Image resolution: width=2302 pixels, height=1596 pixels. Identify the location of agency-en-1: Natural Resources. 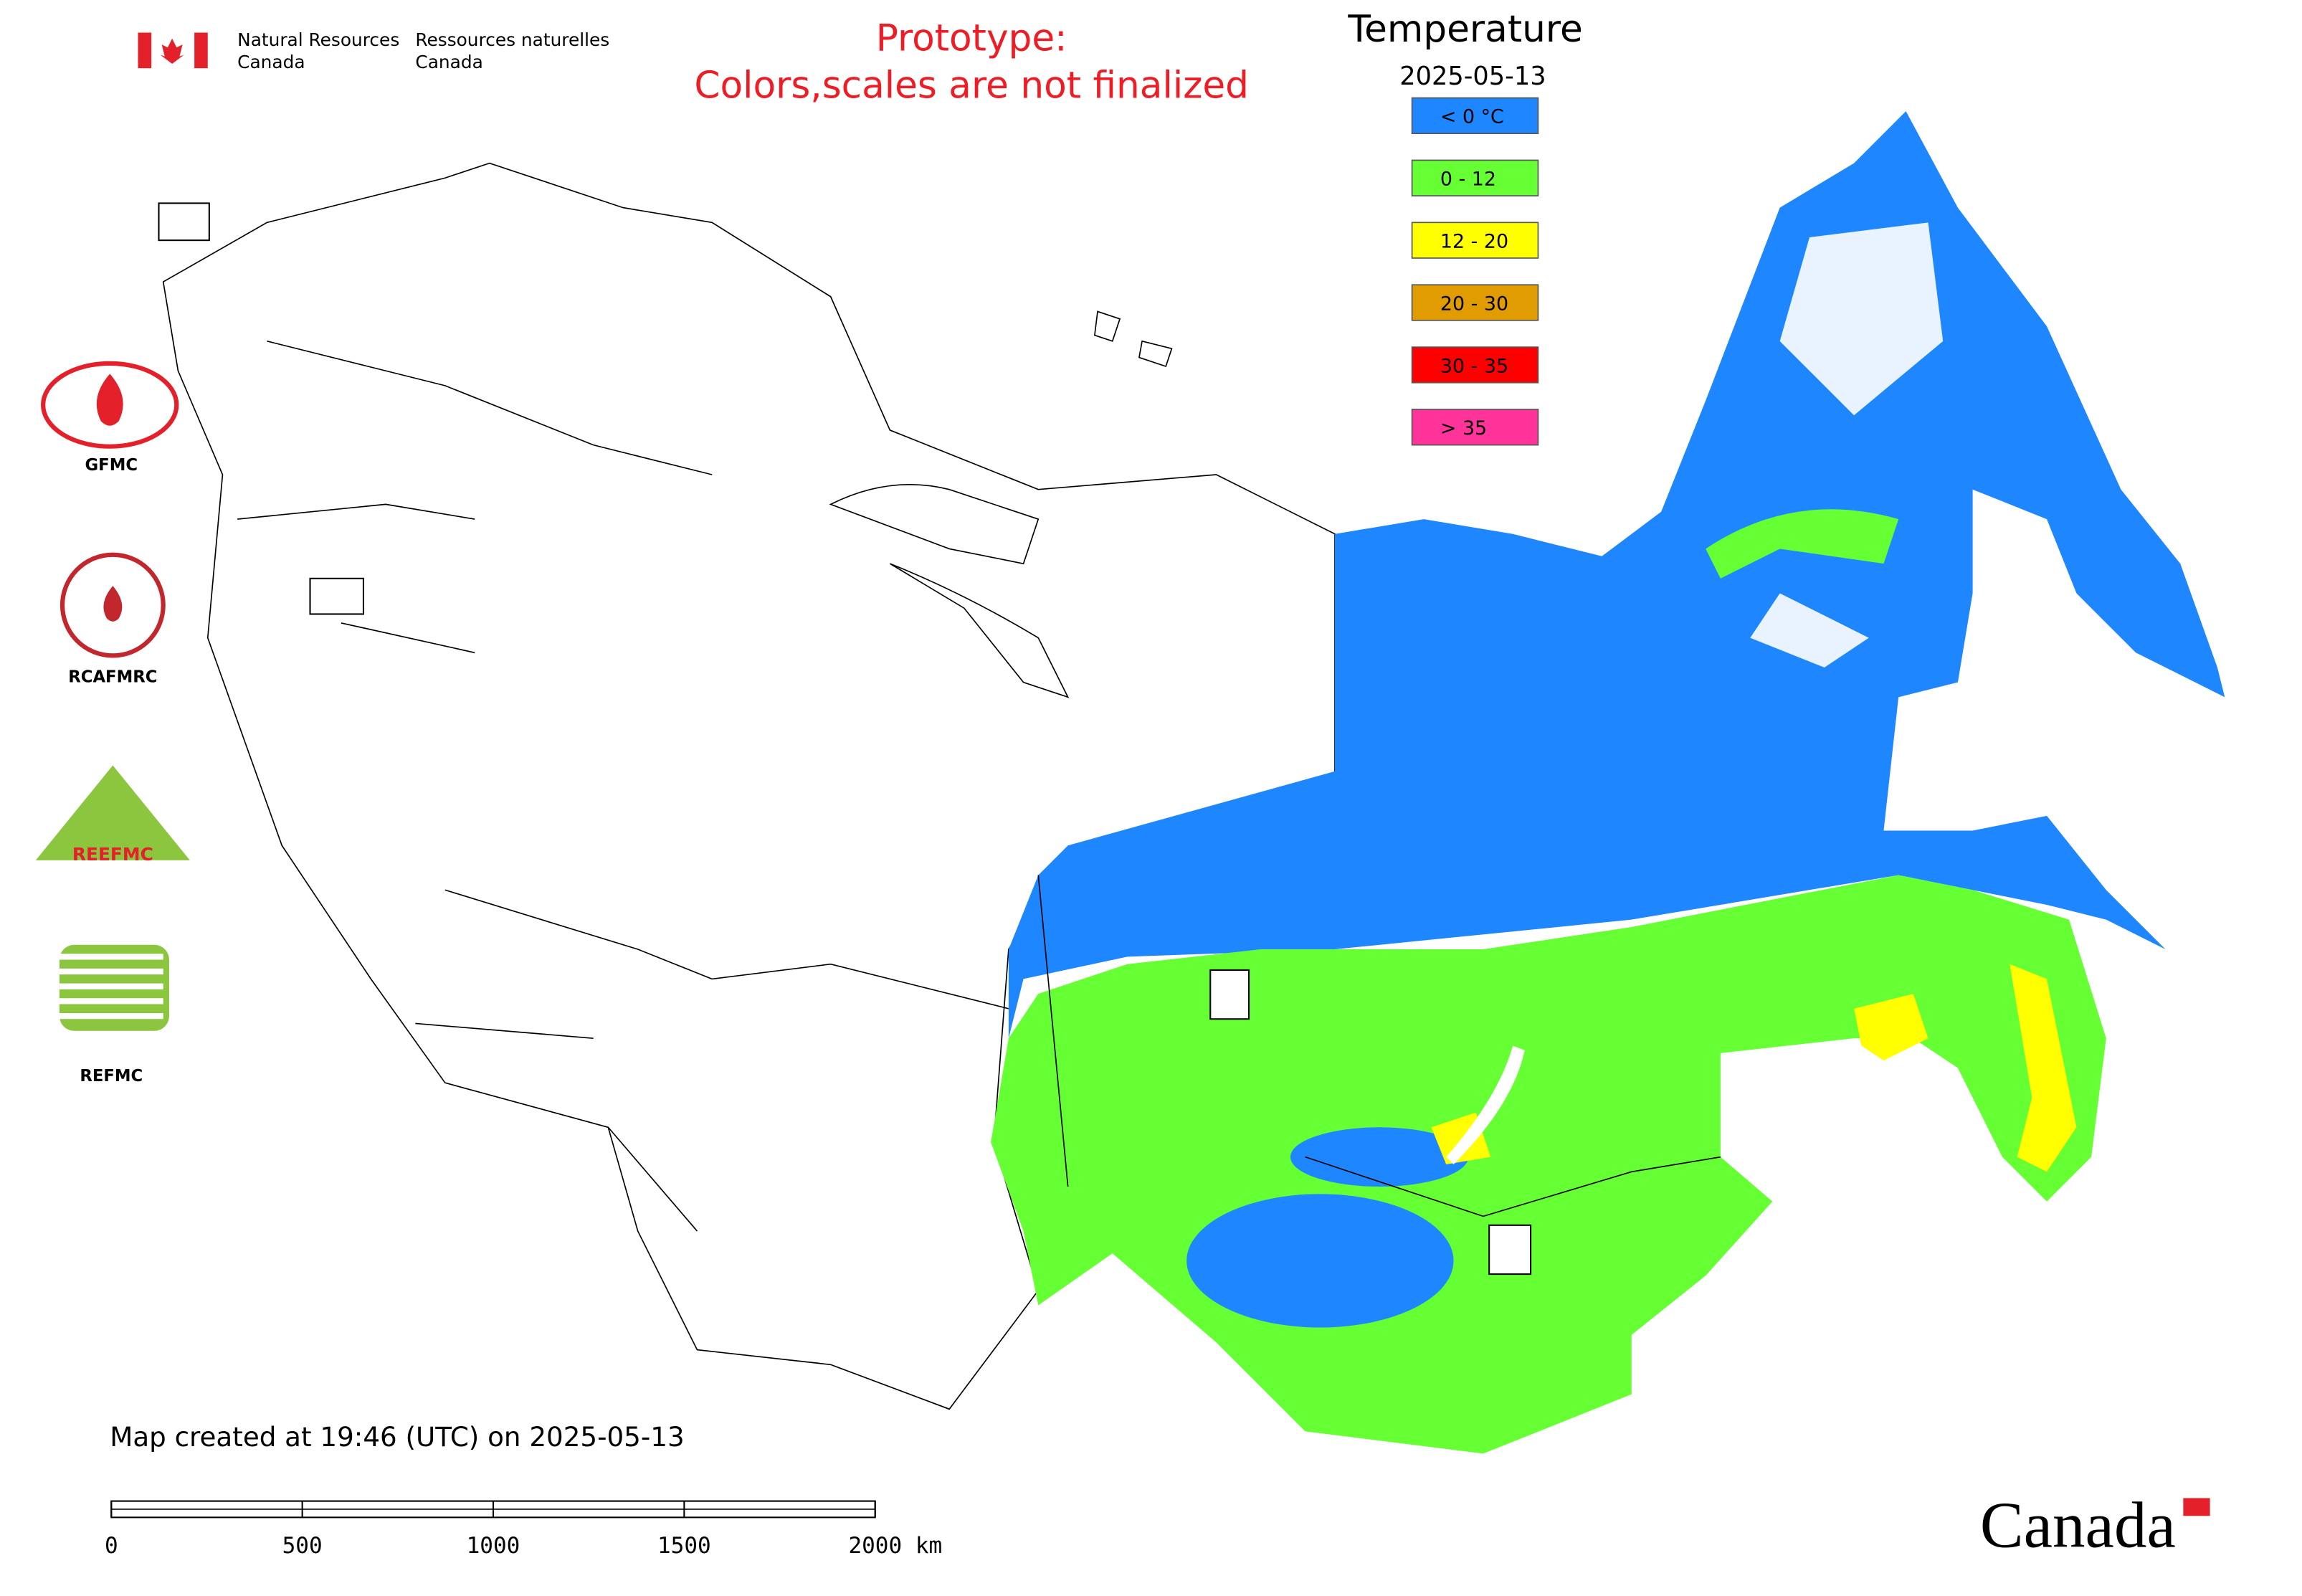
(318, 39).